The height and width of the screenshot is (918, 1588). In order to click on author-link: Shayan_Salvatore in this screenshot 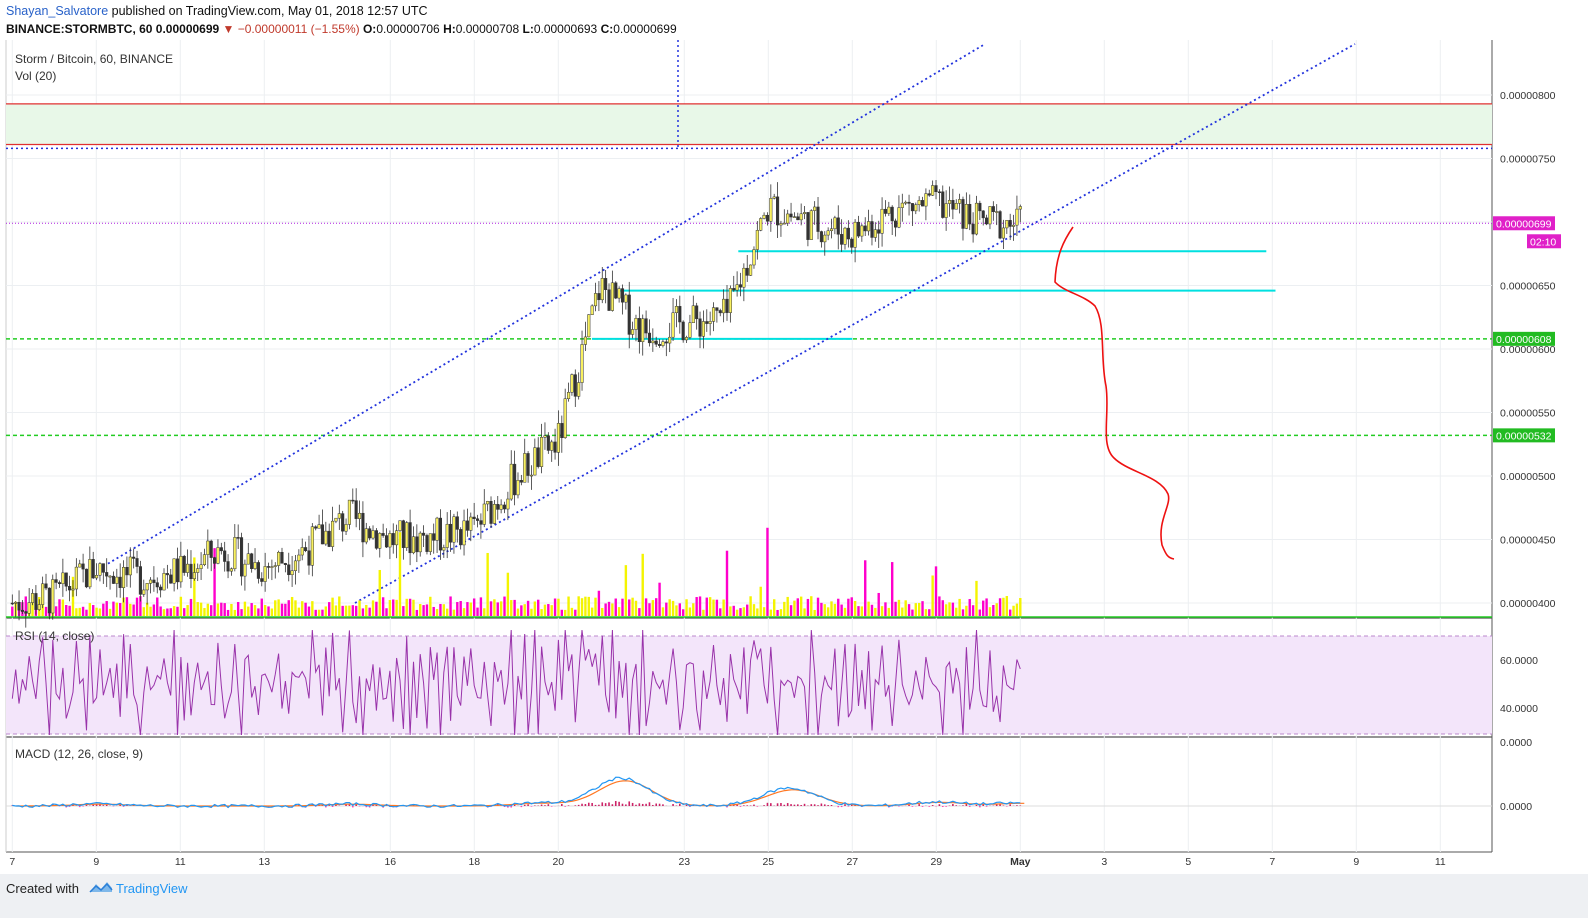, I will do `click(57, 11)`.